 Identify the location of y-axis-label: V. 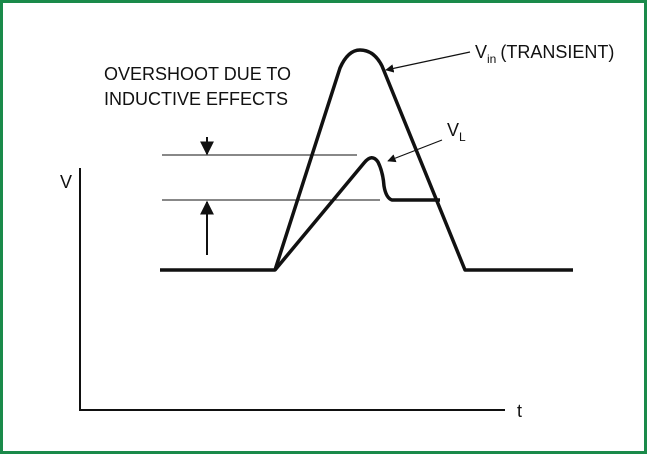
(66, 182).